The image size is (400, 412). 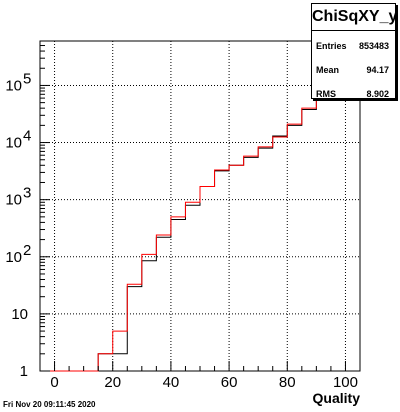 I want to click on y-tick-label: 1, so click(x=24, y=371).